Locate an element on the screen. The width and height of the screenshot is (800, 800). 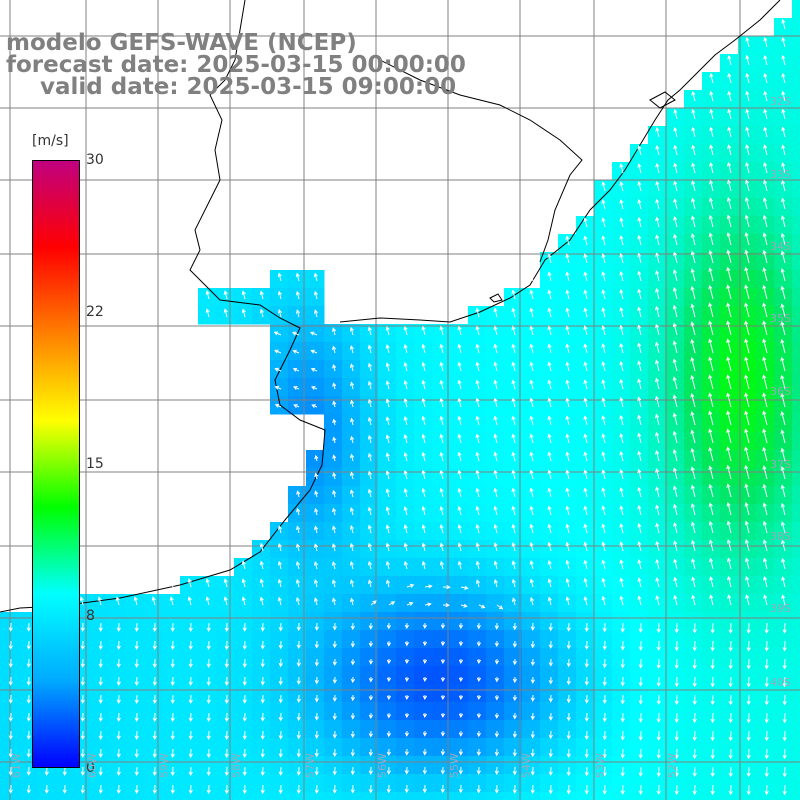
colorbar is located at coordinates (56, 464).